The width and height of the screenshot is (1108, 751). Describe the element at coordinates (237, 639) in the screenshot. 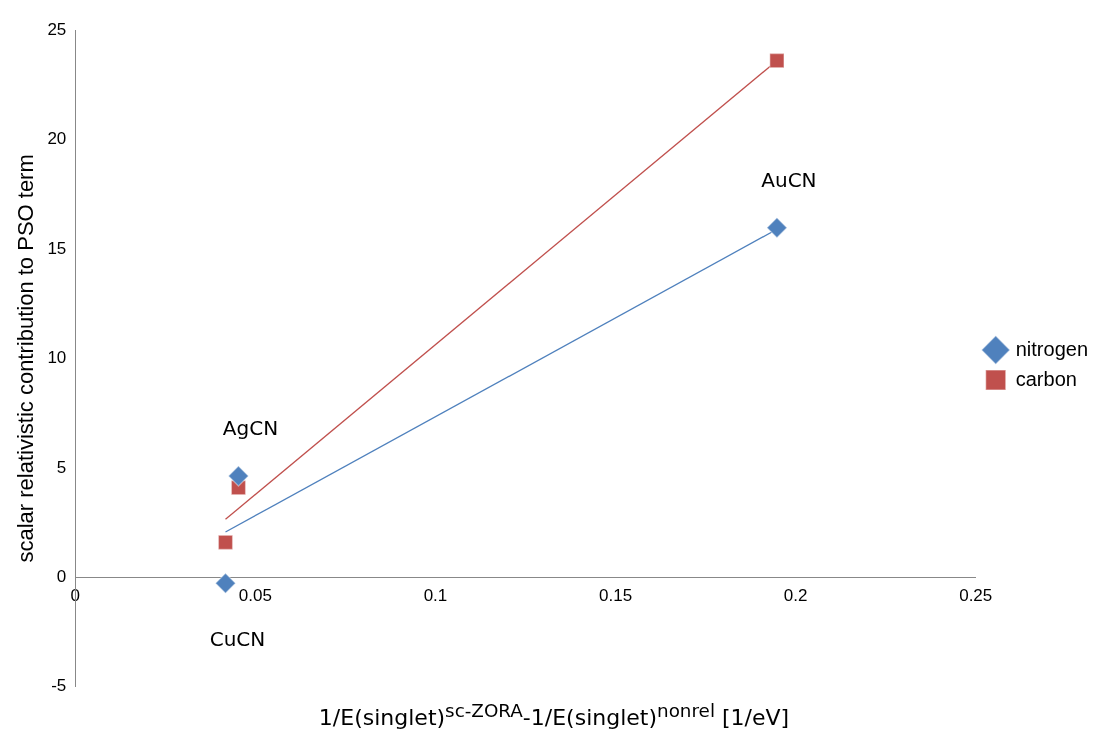

I see `annotation: CuCN` at that location.